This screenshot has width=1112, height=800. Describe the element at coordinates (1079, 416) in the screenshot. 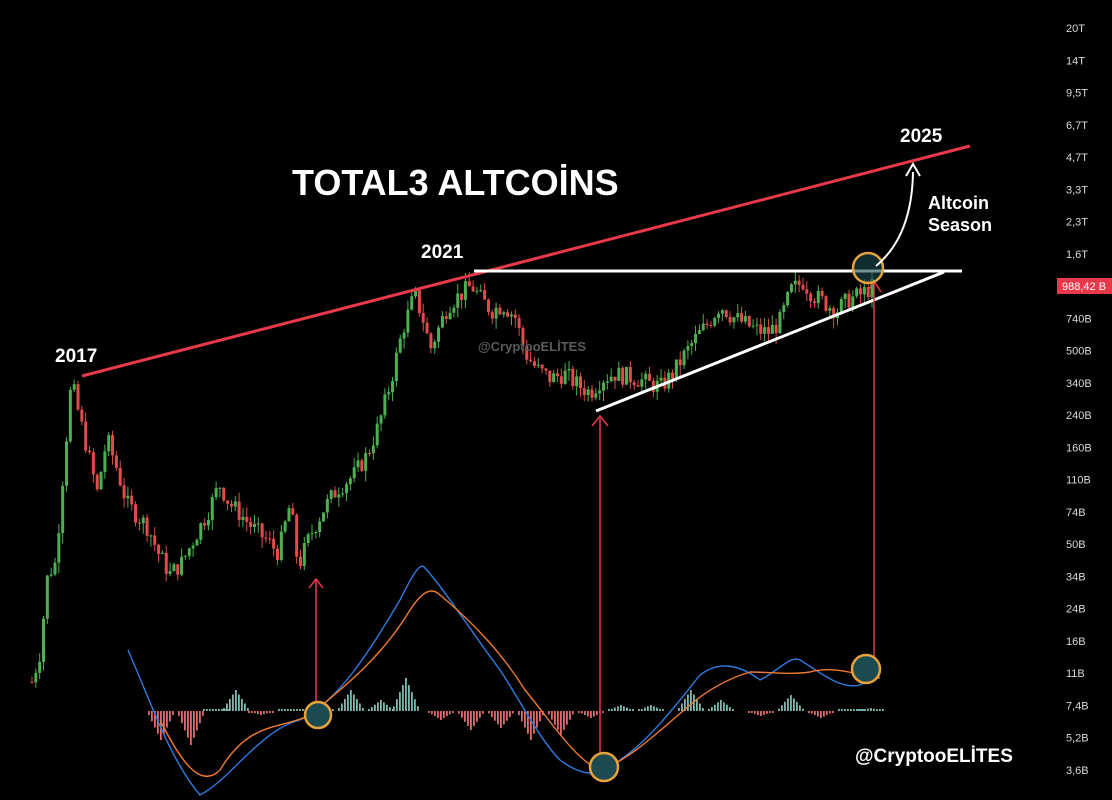

I see `y-tick-label: 240B` at that location.